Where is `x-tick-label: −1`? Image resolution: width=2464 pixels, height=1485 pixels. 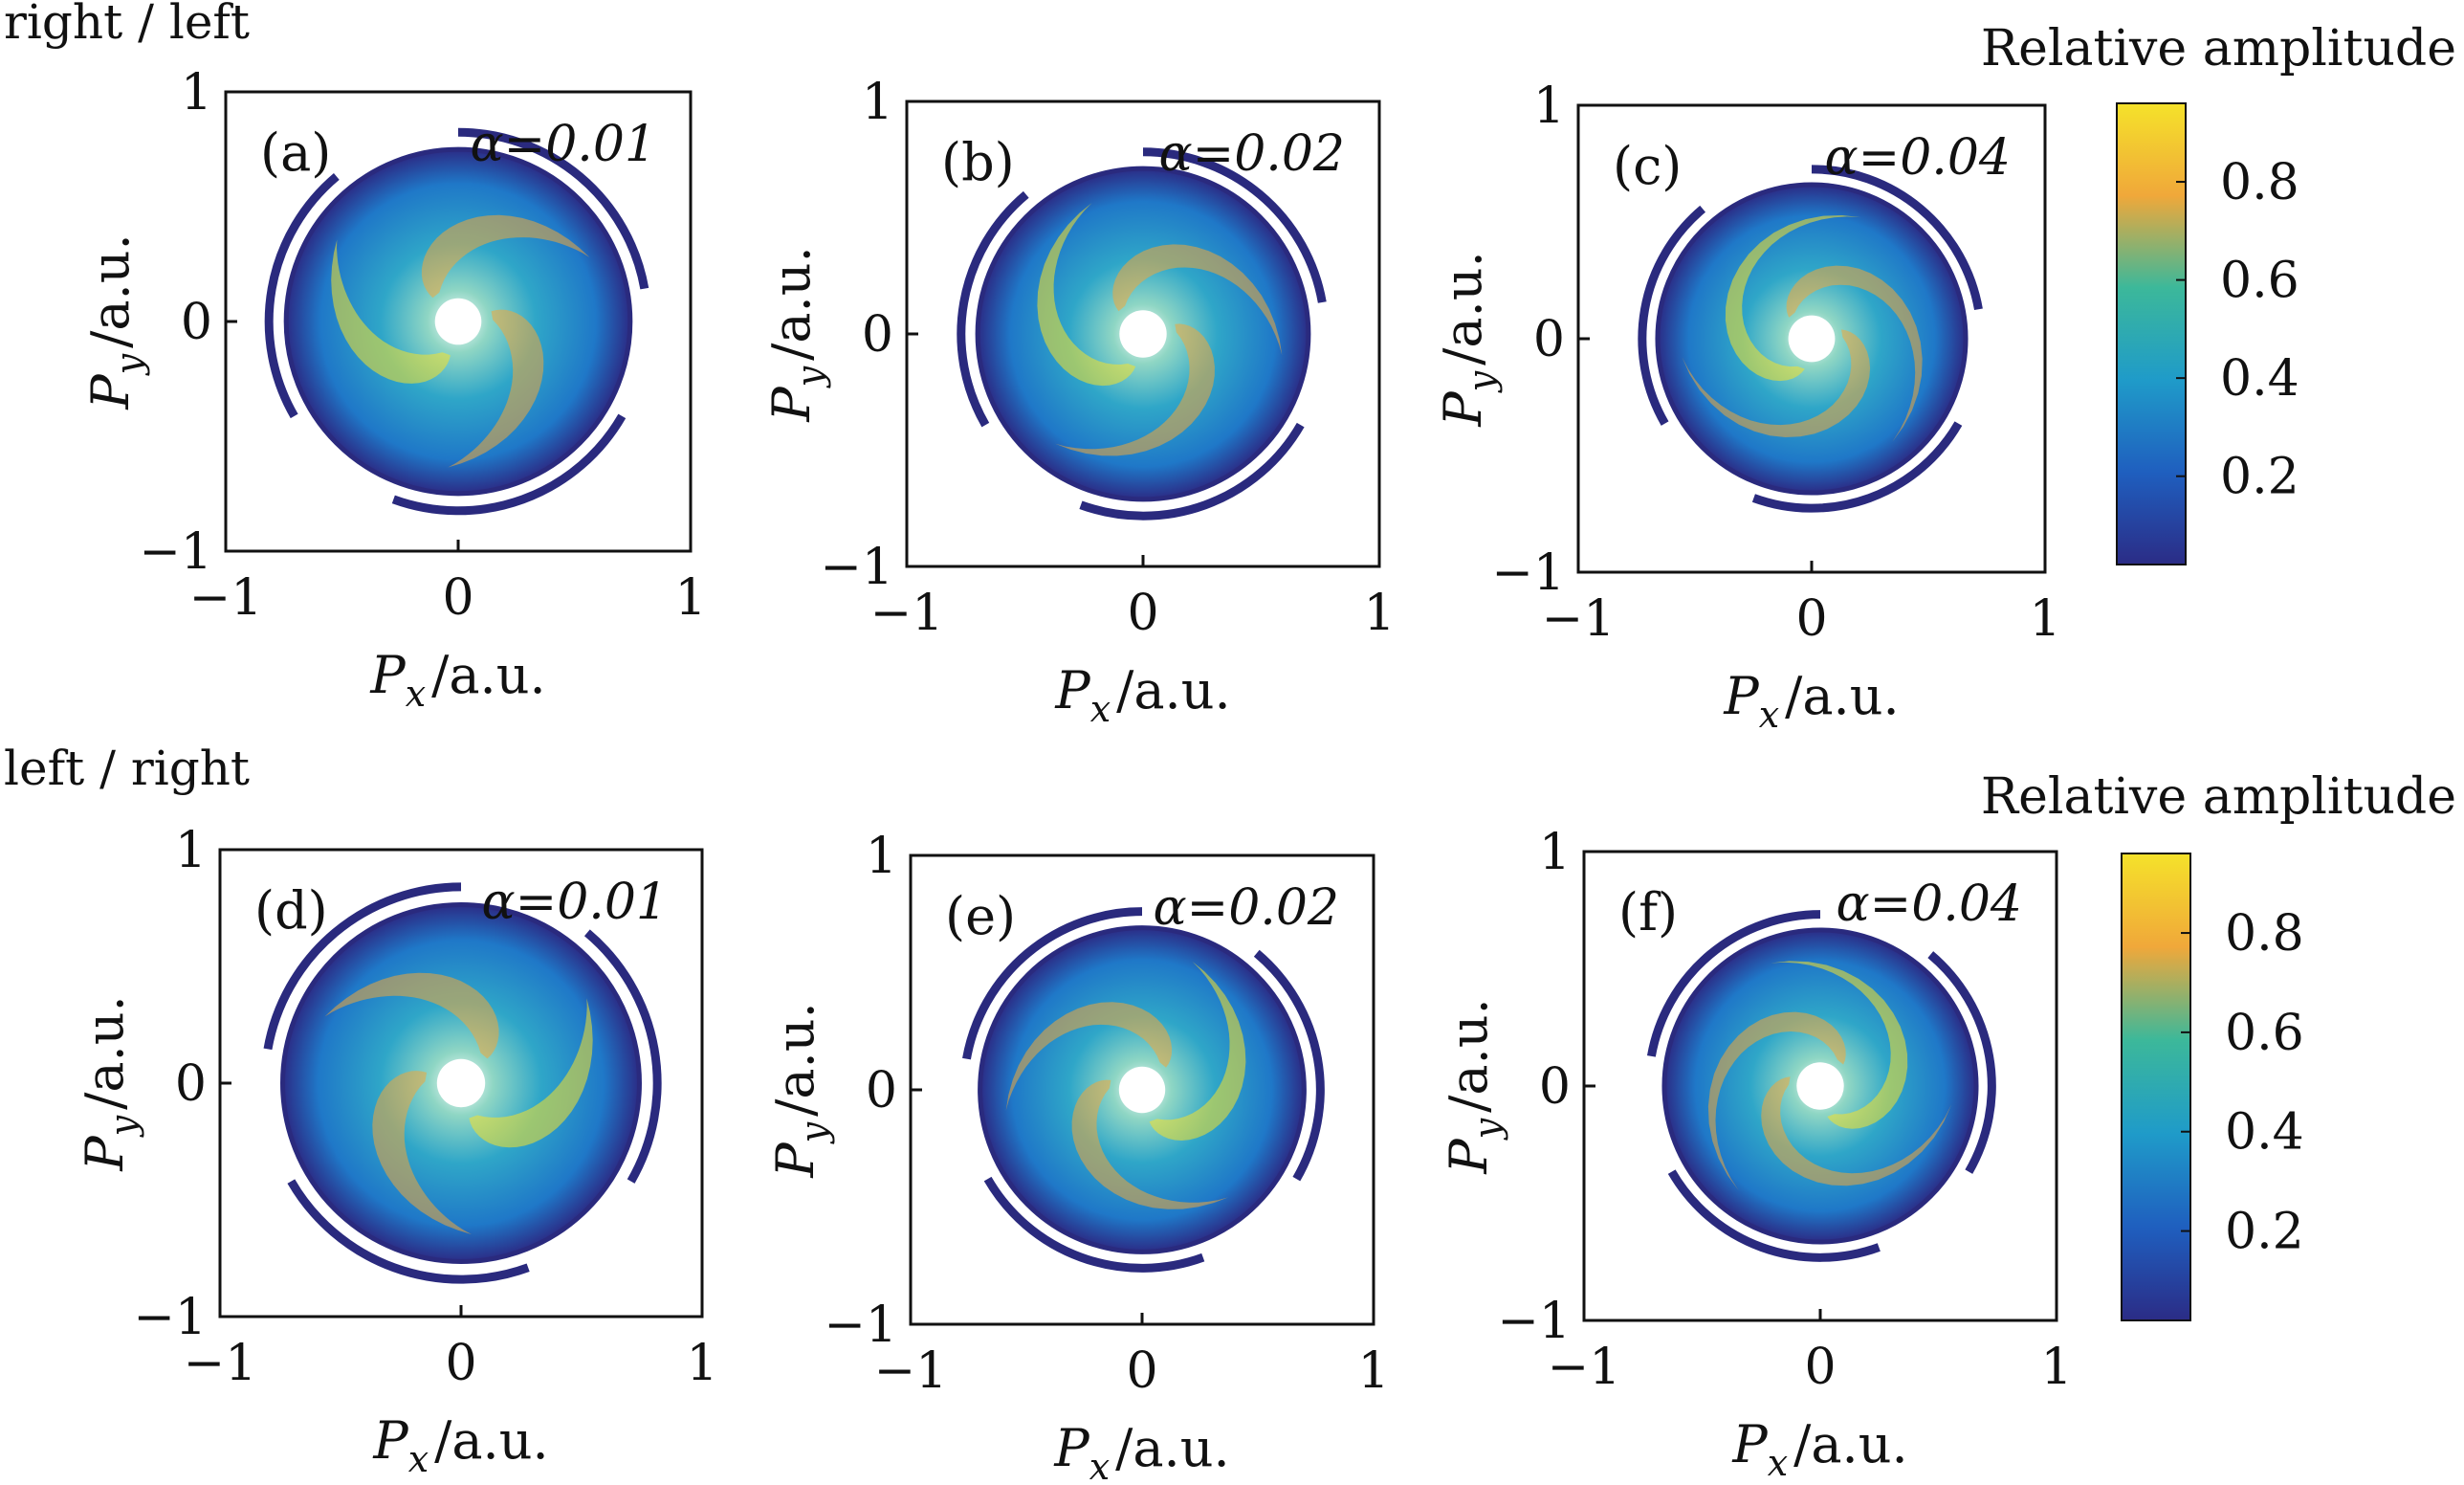
x-tick-label: −1 is located at coordinates (1584, 1367).